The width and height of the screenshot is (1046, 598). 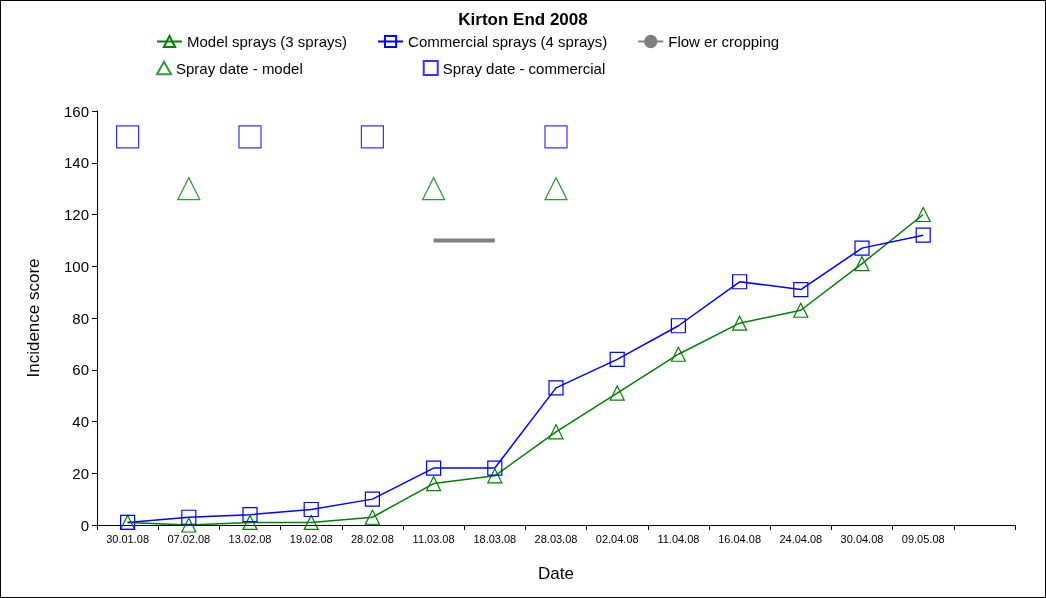 I want to click on x-tick-label: 11.03.08, so click(x=433, y=538).